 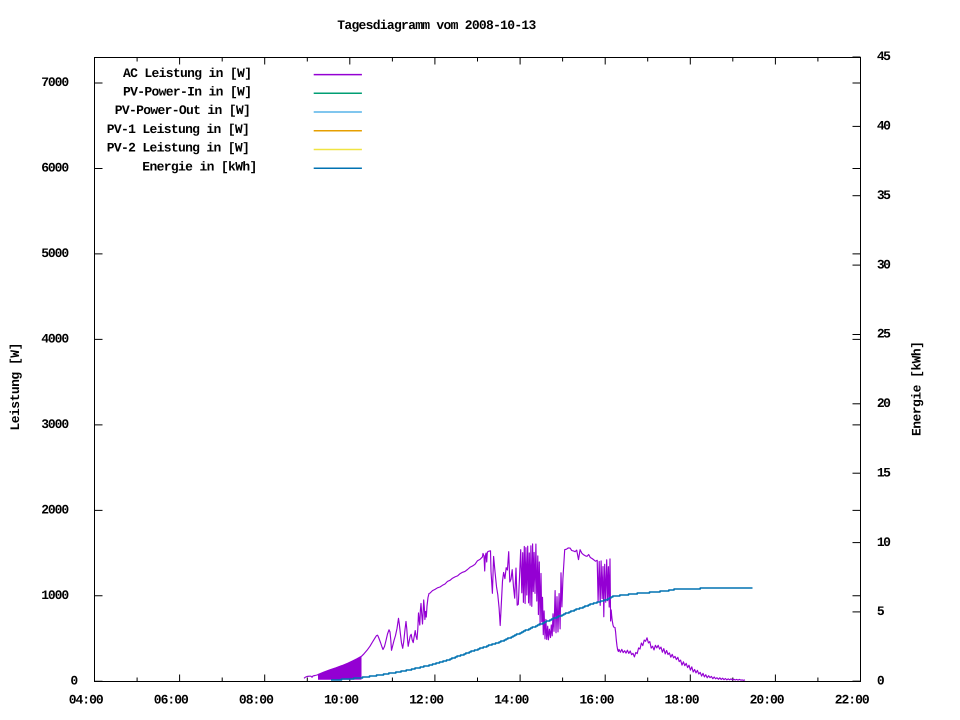 What do you see at coordinates (55, 253) in the screenshot?
I see `svg-text: 5000` at bounding box center [55, 253].